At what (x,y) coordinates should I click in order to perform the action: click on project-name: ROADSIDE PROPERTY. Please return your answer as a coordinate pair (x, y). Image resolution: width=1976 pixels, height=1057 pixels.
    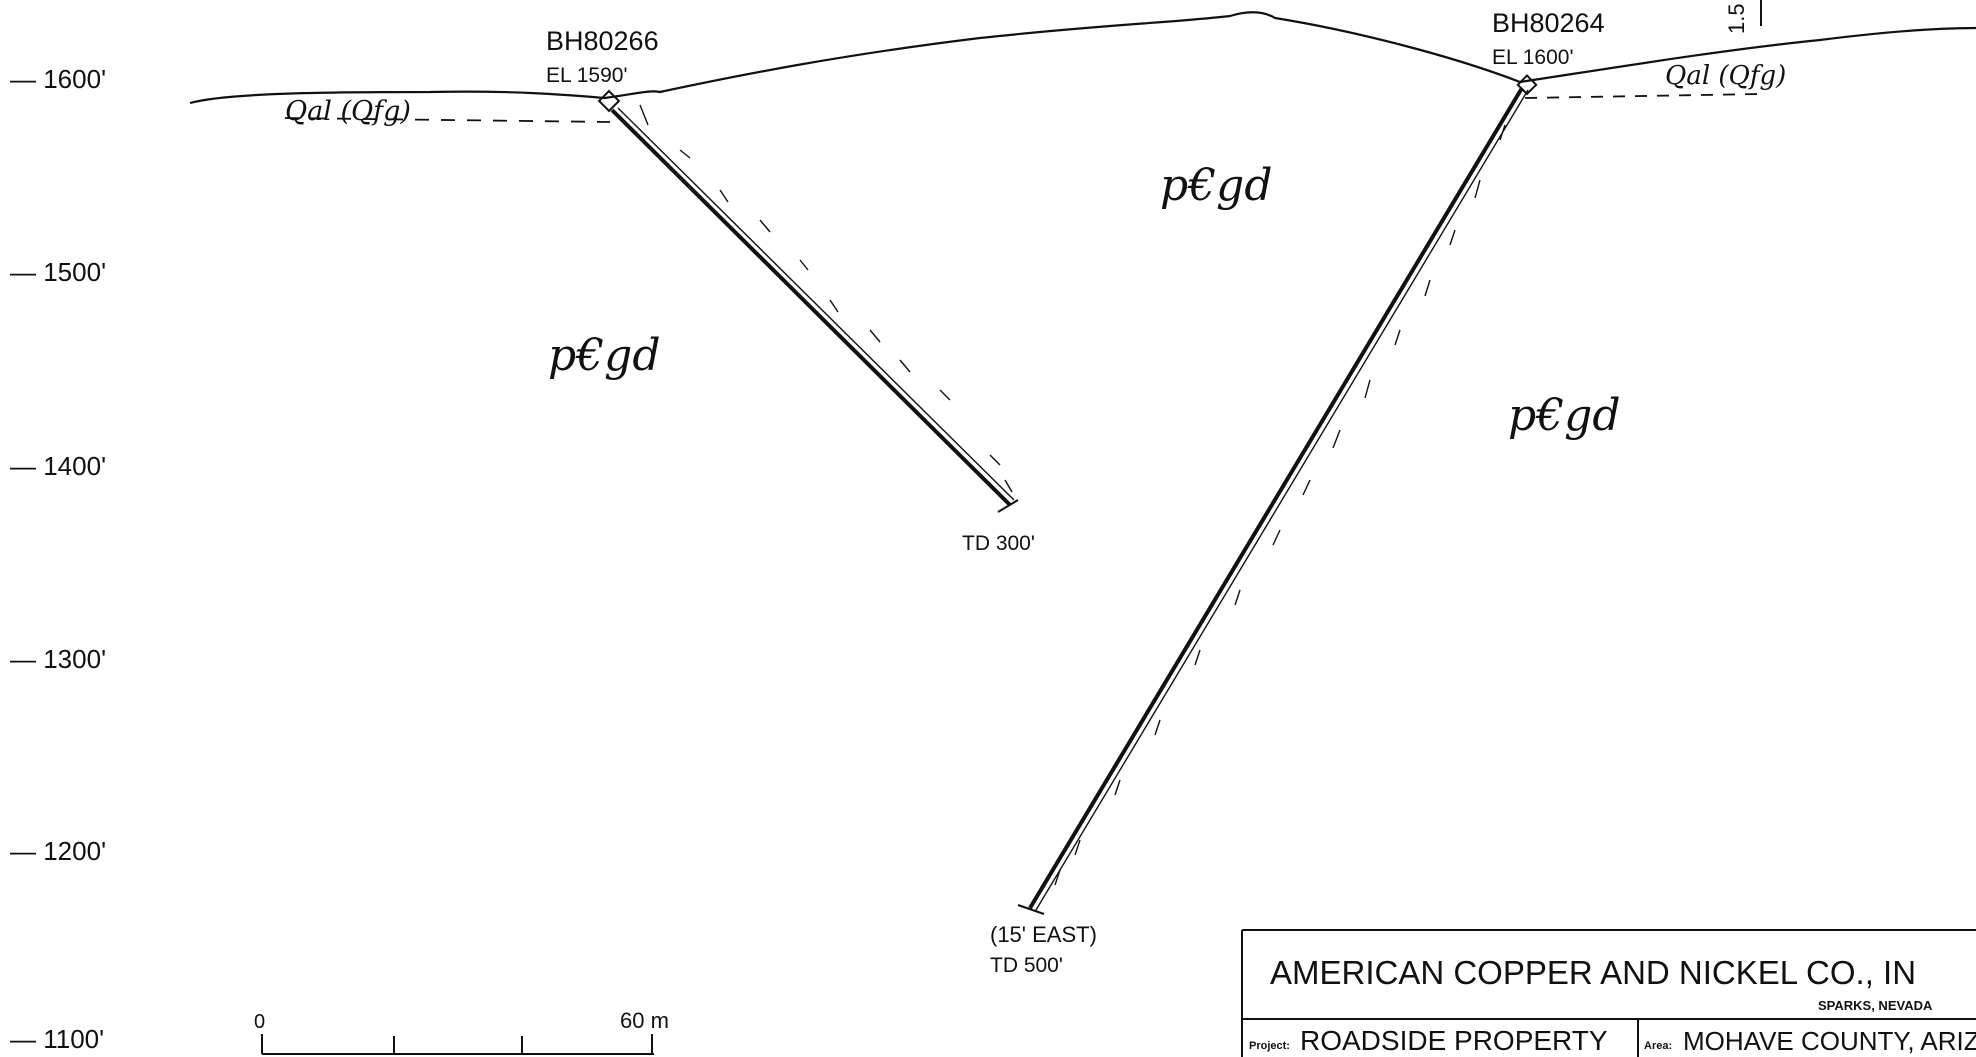
    Looking at the image, I should click on (1454, 1040).